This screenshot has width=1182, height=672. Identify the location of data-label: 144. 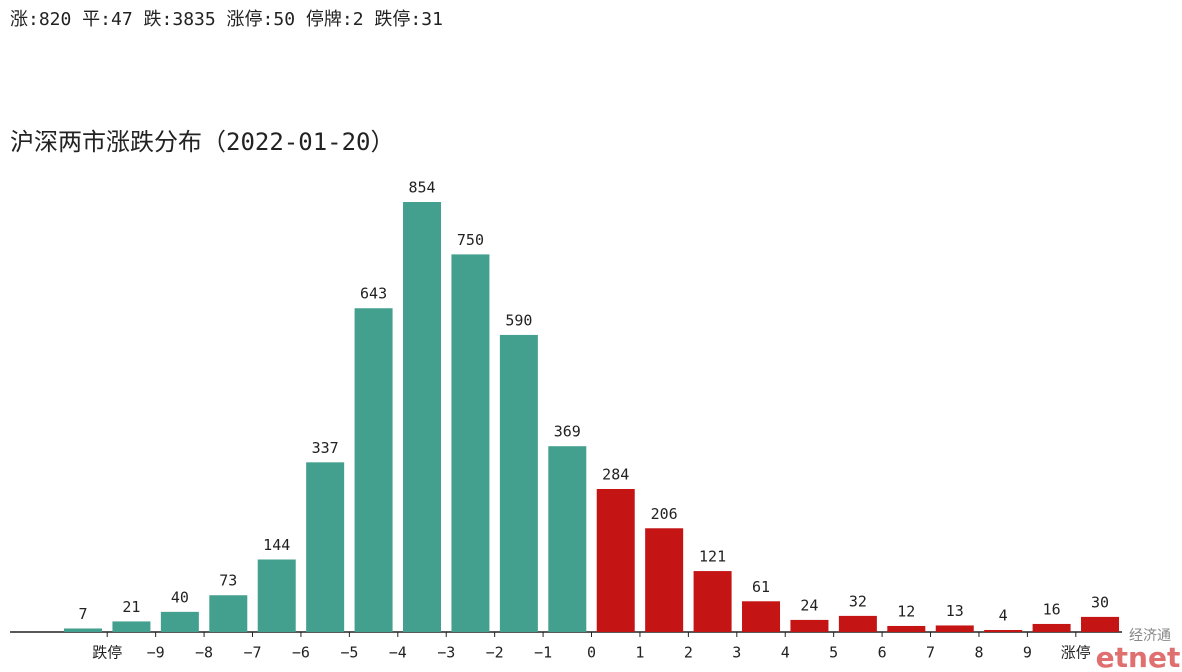
(276, 545).